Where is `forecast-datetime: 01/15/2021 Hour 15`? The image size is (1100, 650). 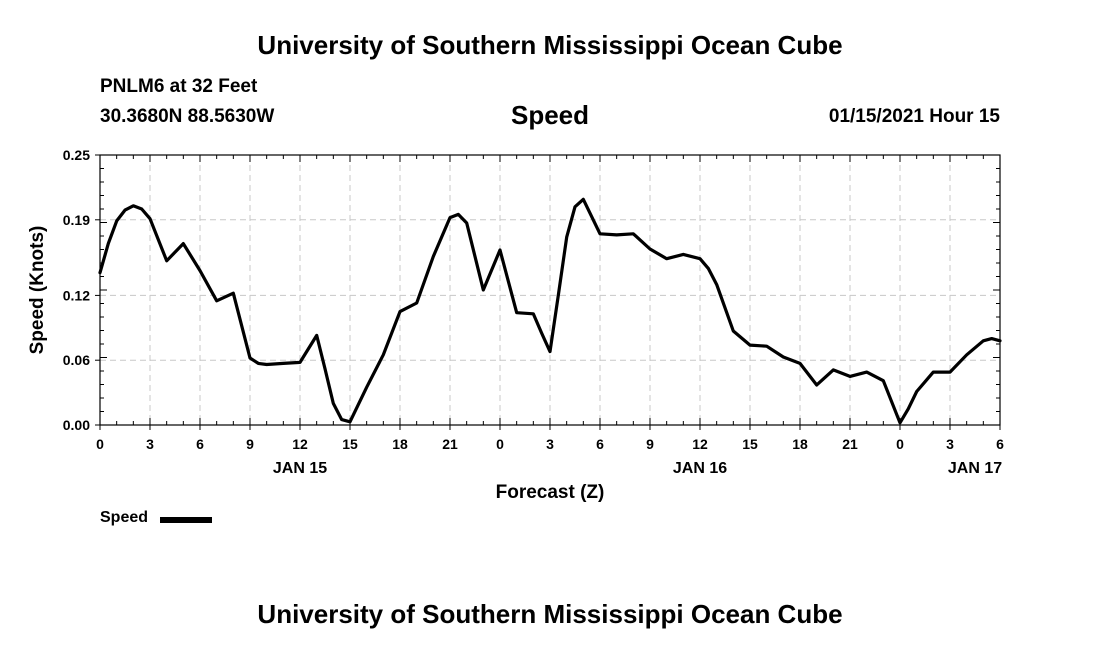 forecast-datetime: 01/15/2021 Hour 15 is located at coordinates (914, 116).